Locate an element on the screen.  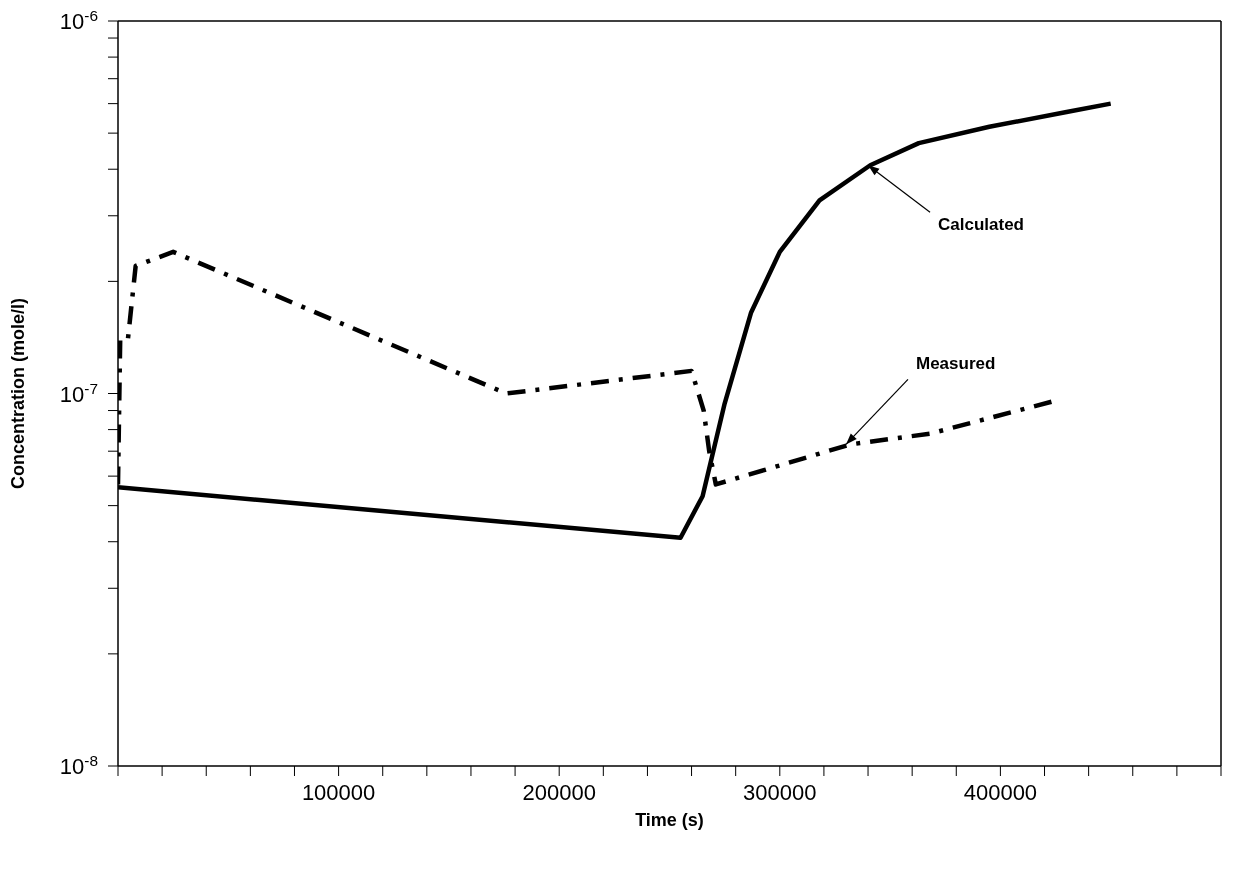
annotation: Measured is located at coordinates (955, 364).